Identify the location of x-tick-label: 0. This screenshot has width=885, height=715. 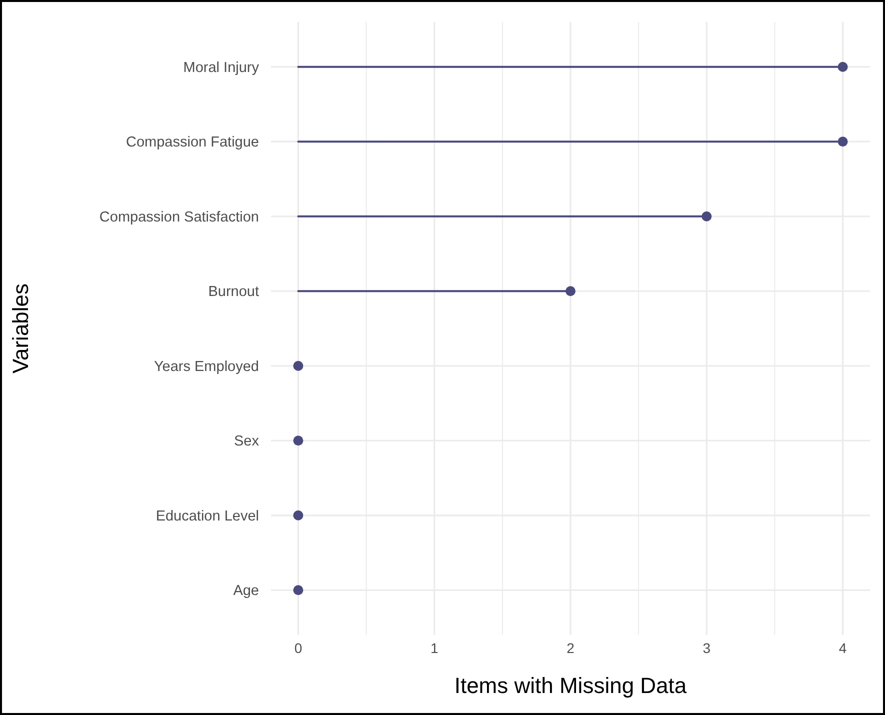
(298, 648).